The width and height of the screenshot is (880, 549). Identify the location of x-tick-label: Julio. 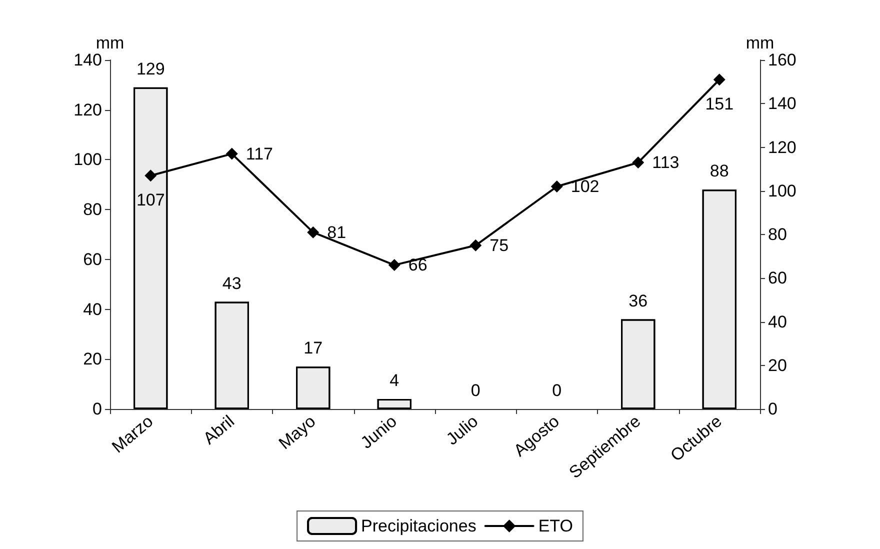
(462, 430).